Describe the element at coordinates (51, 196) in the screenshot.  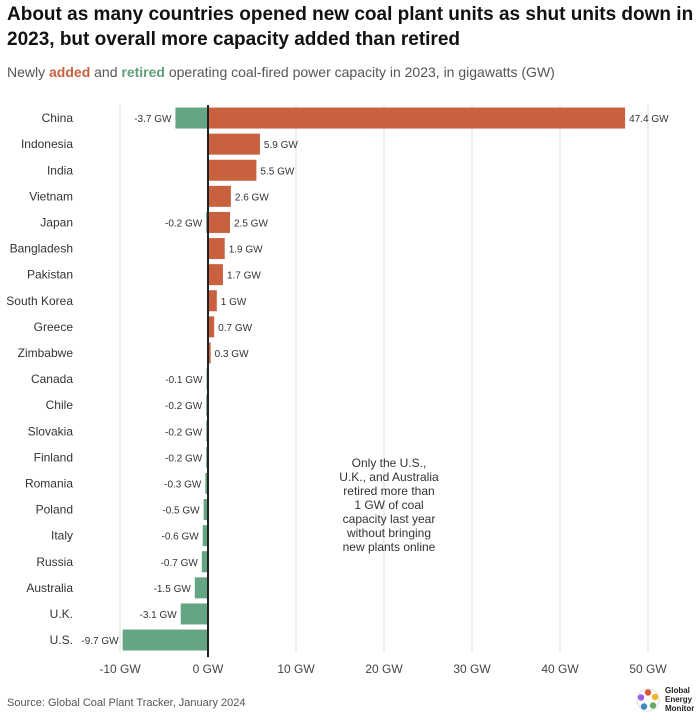
I see `category-label: Vietnam` at that location.